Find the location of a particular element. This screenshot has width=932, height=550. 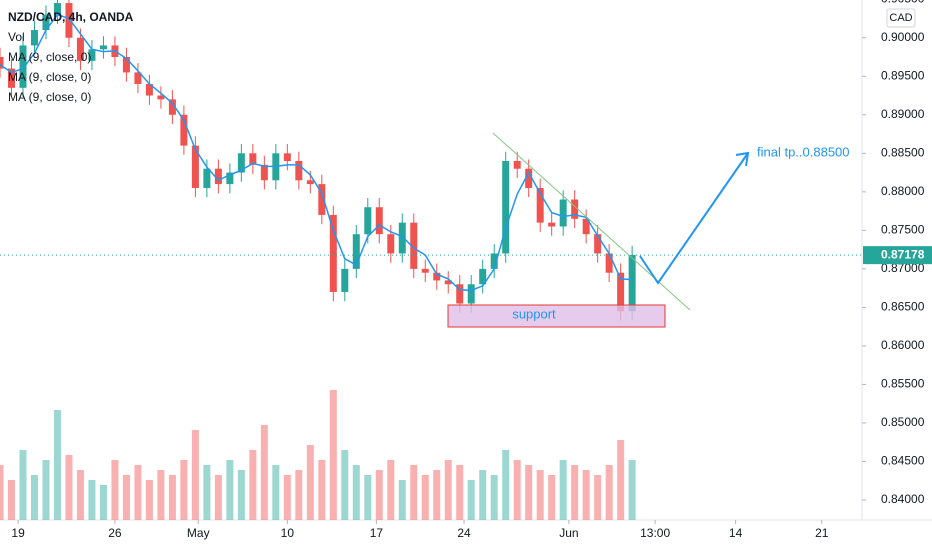

x-tick-label: 21 is located at coordinates (822, 533).